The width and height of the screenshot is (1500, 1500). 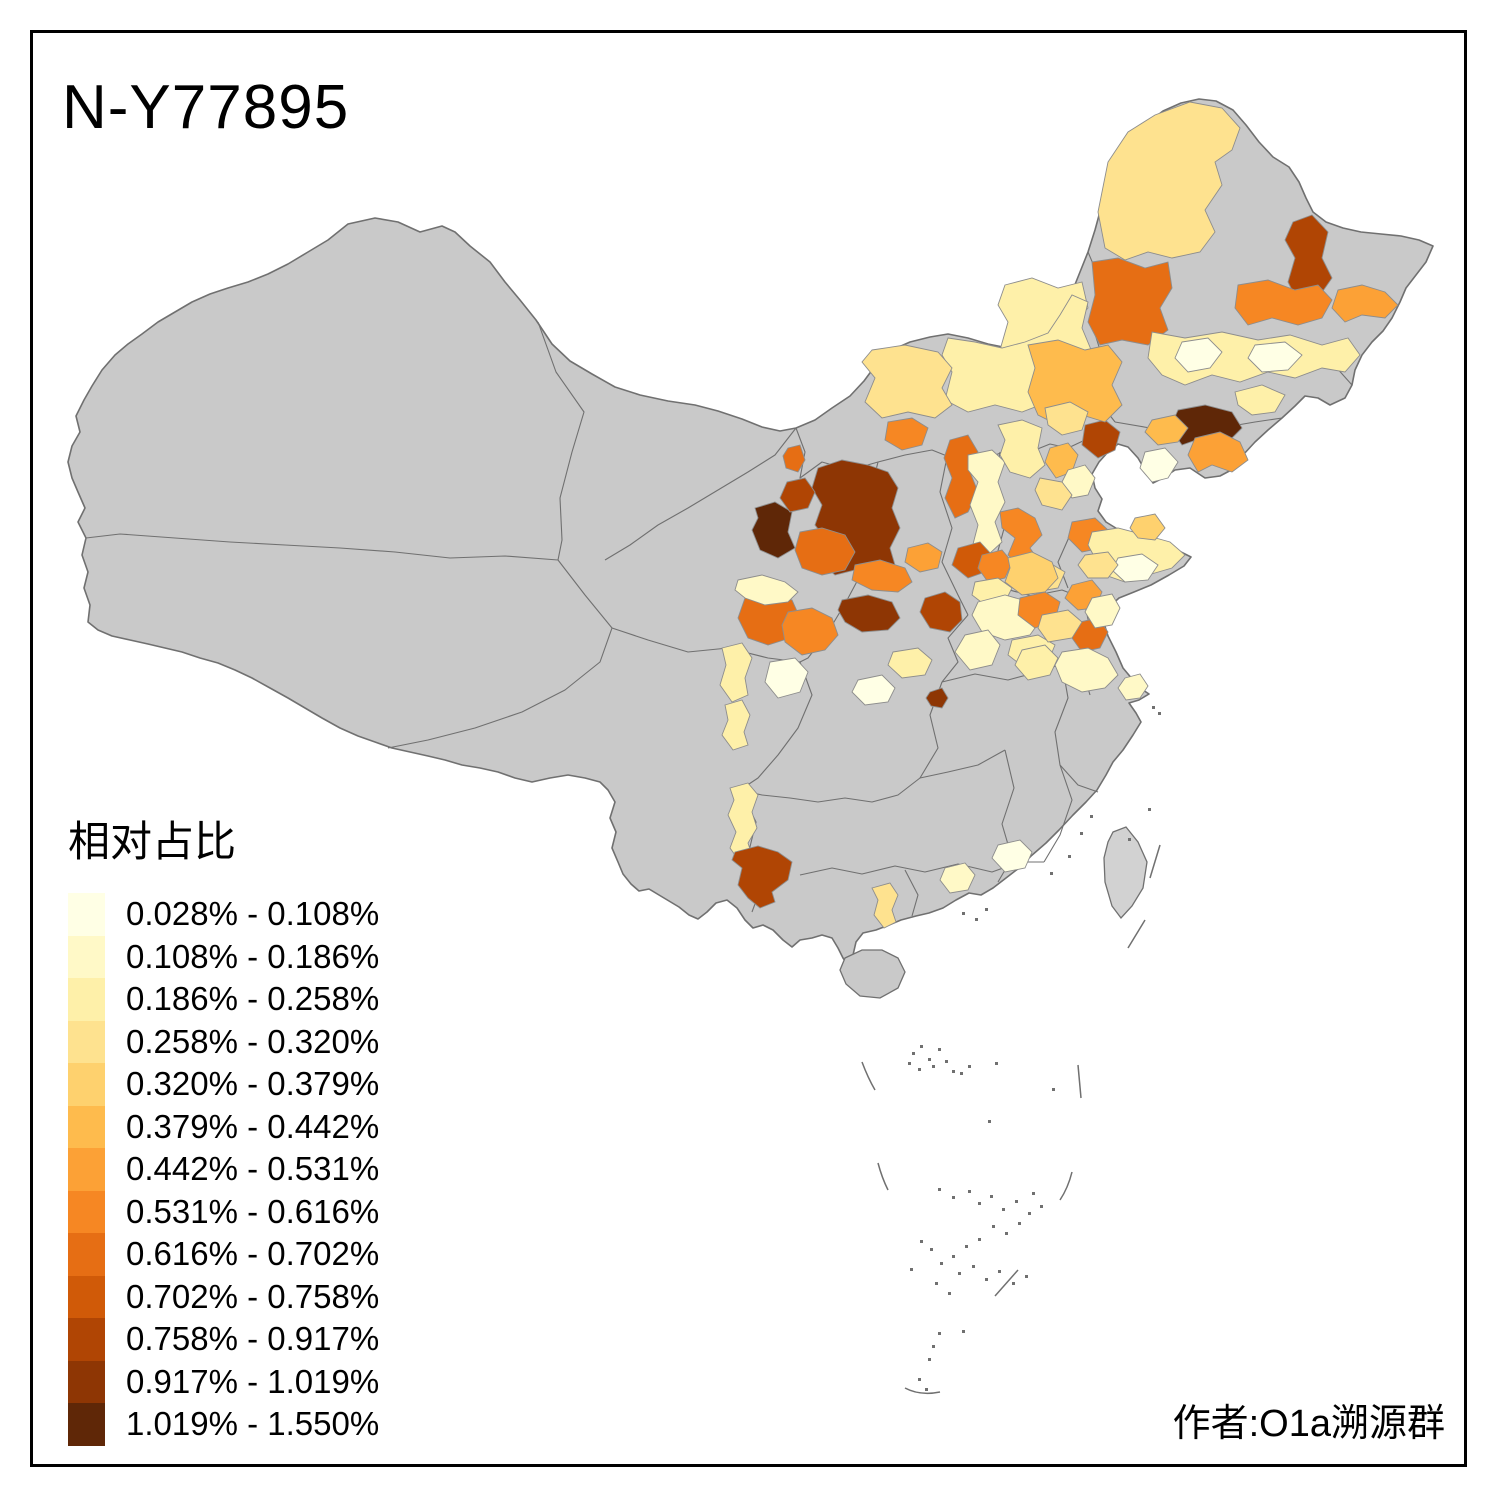 What do you see at coordinates (253, 1084) in the screenshot?
I see `legend-label: 0.320% - 0.379%` at bounding box center [253, 1084].